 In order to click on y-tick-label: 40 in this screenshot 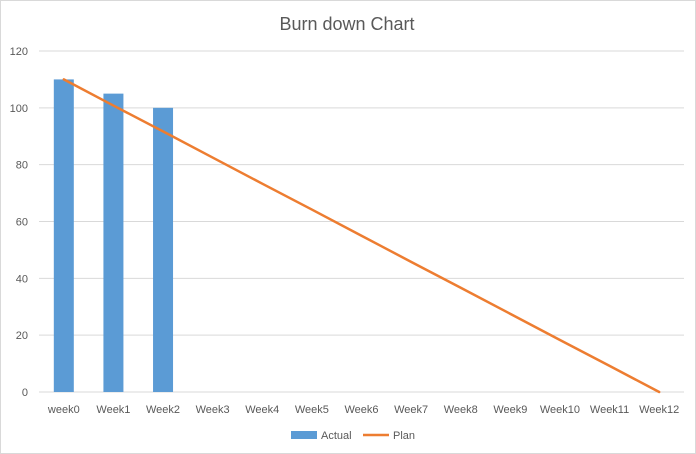, I will do `click(22, 279)`.